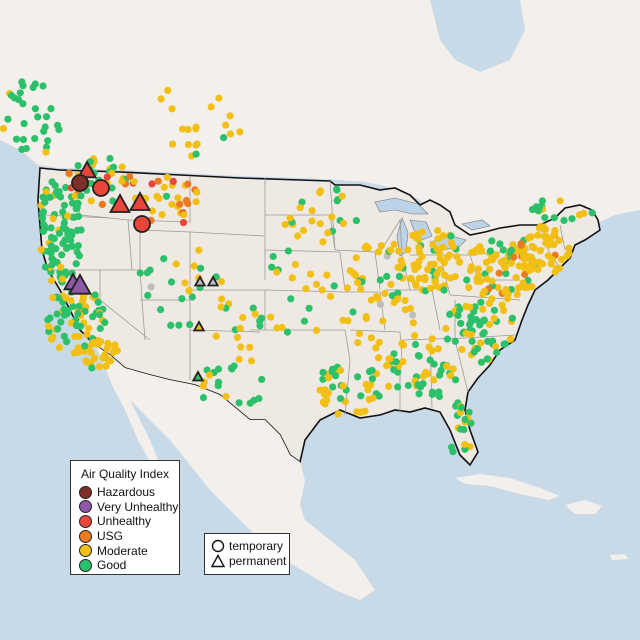 This screenshot has height=640, width=640. I want to click on legend-label: Moderate, so click(122, 550).